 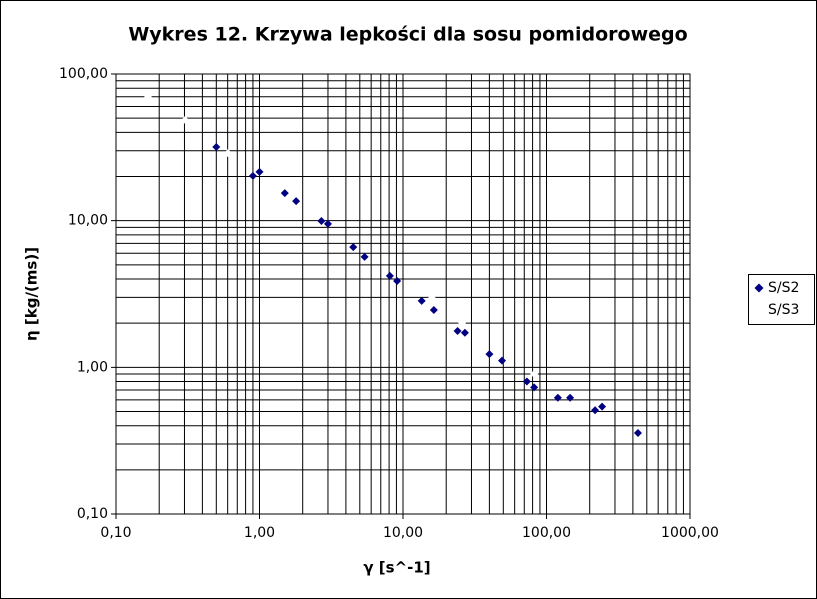 What do you see at coordinates (783, 288) in the screenshot?
I see `legend-label: S/S2` at bounding box center [783, 288].